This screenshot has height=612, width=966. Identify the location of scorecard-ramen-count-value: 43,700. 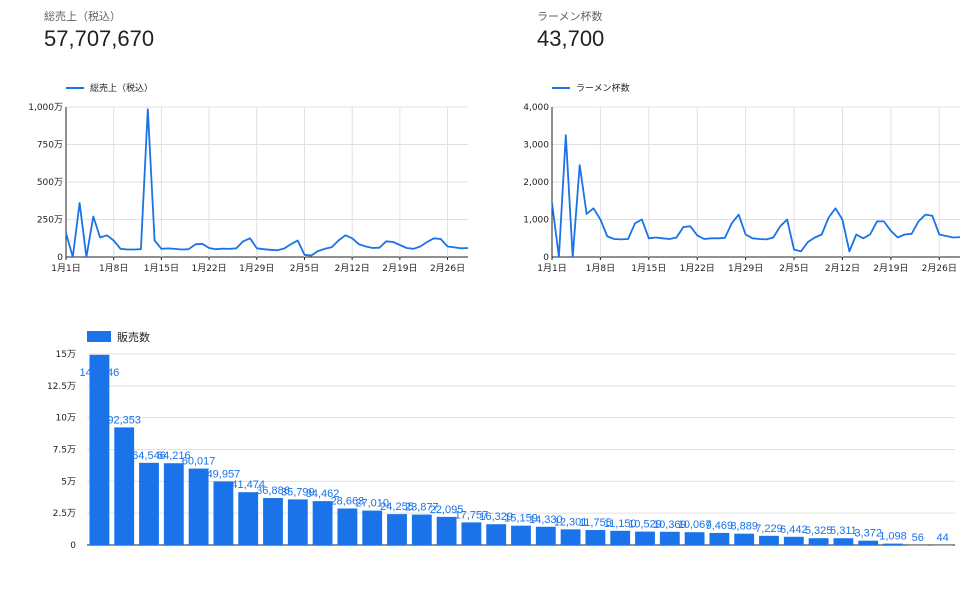
(571, 38).